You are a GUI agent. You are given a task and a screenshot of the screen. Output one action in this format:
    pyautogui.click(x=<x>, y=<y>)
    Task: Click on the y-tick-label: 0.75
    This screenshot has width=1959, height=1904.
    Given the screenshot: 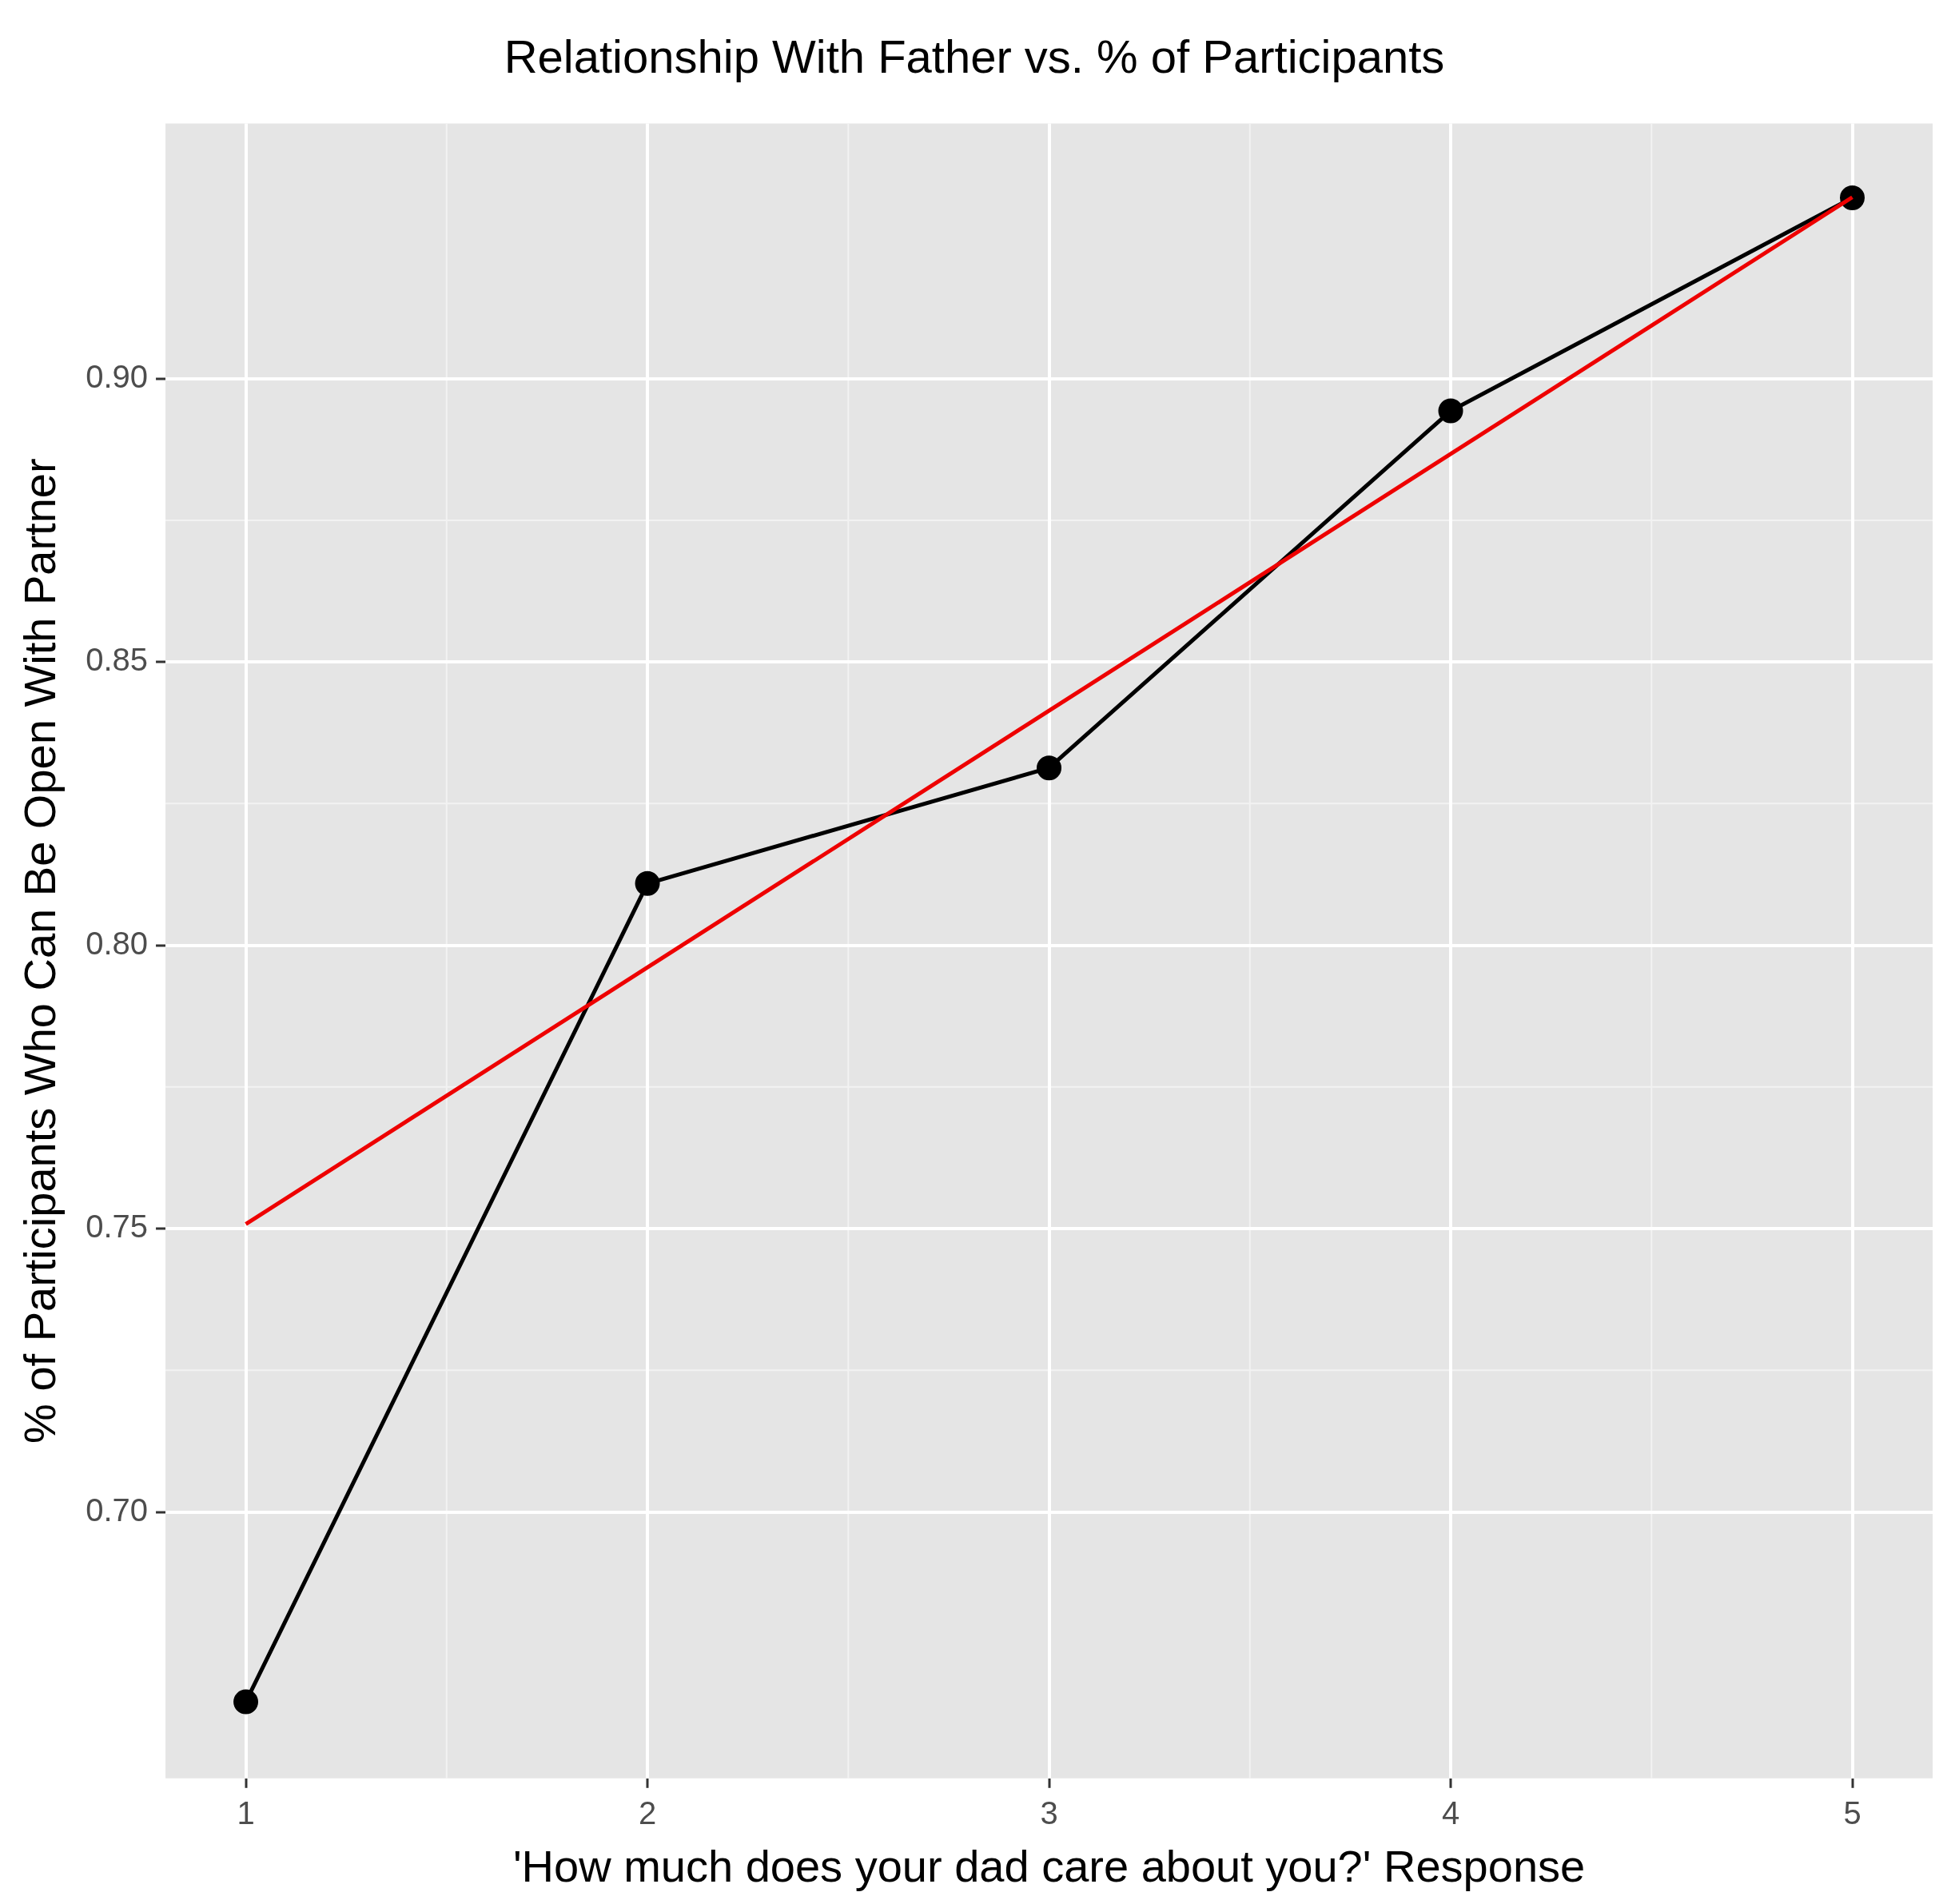 What is the action you would take?
    pyautogui.click(x=118, y=1227)
    